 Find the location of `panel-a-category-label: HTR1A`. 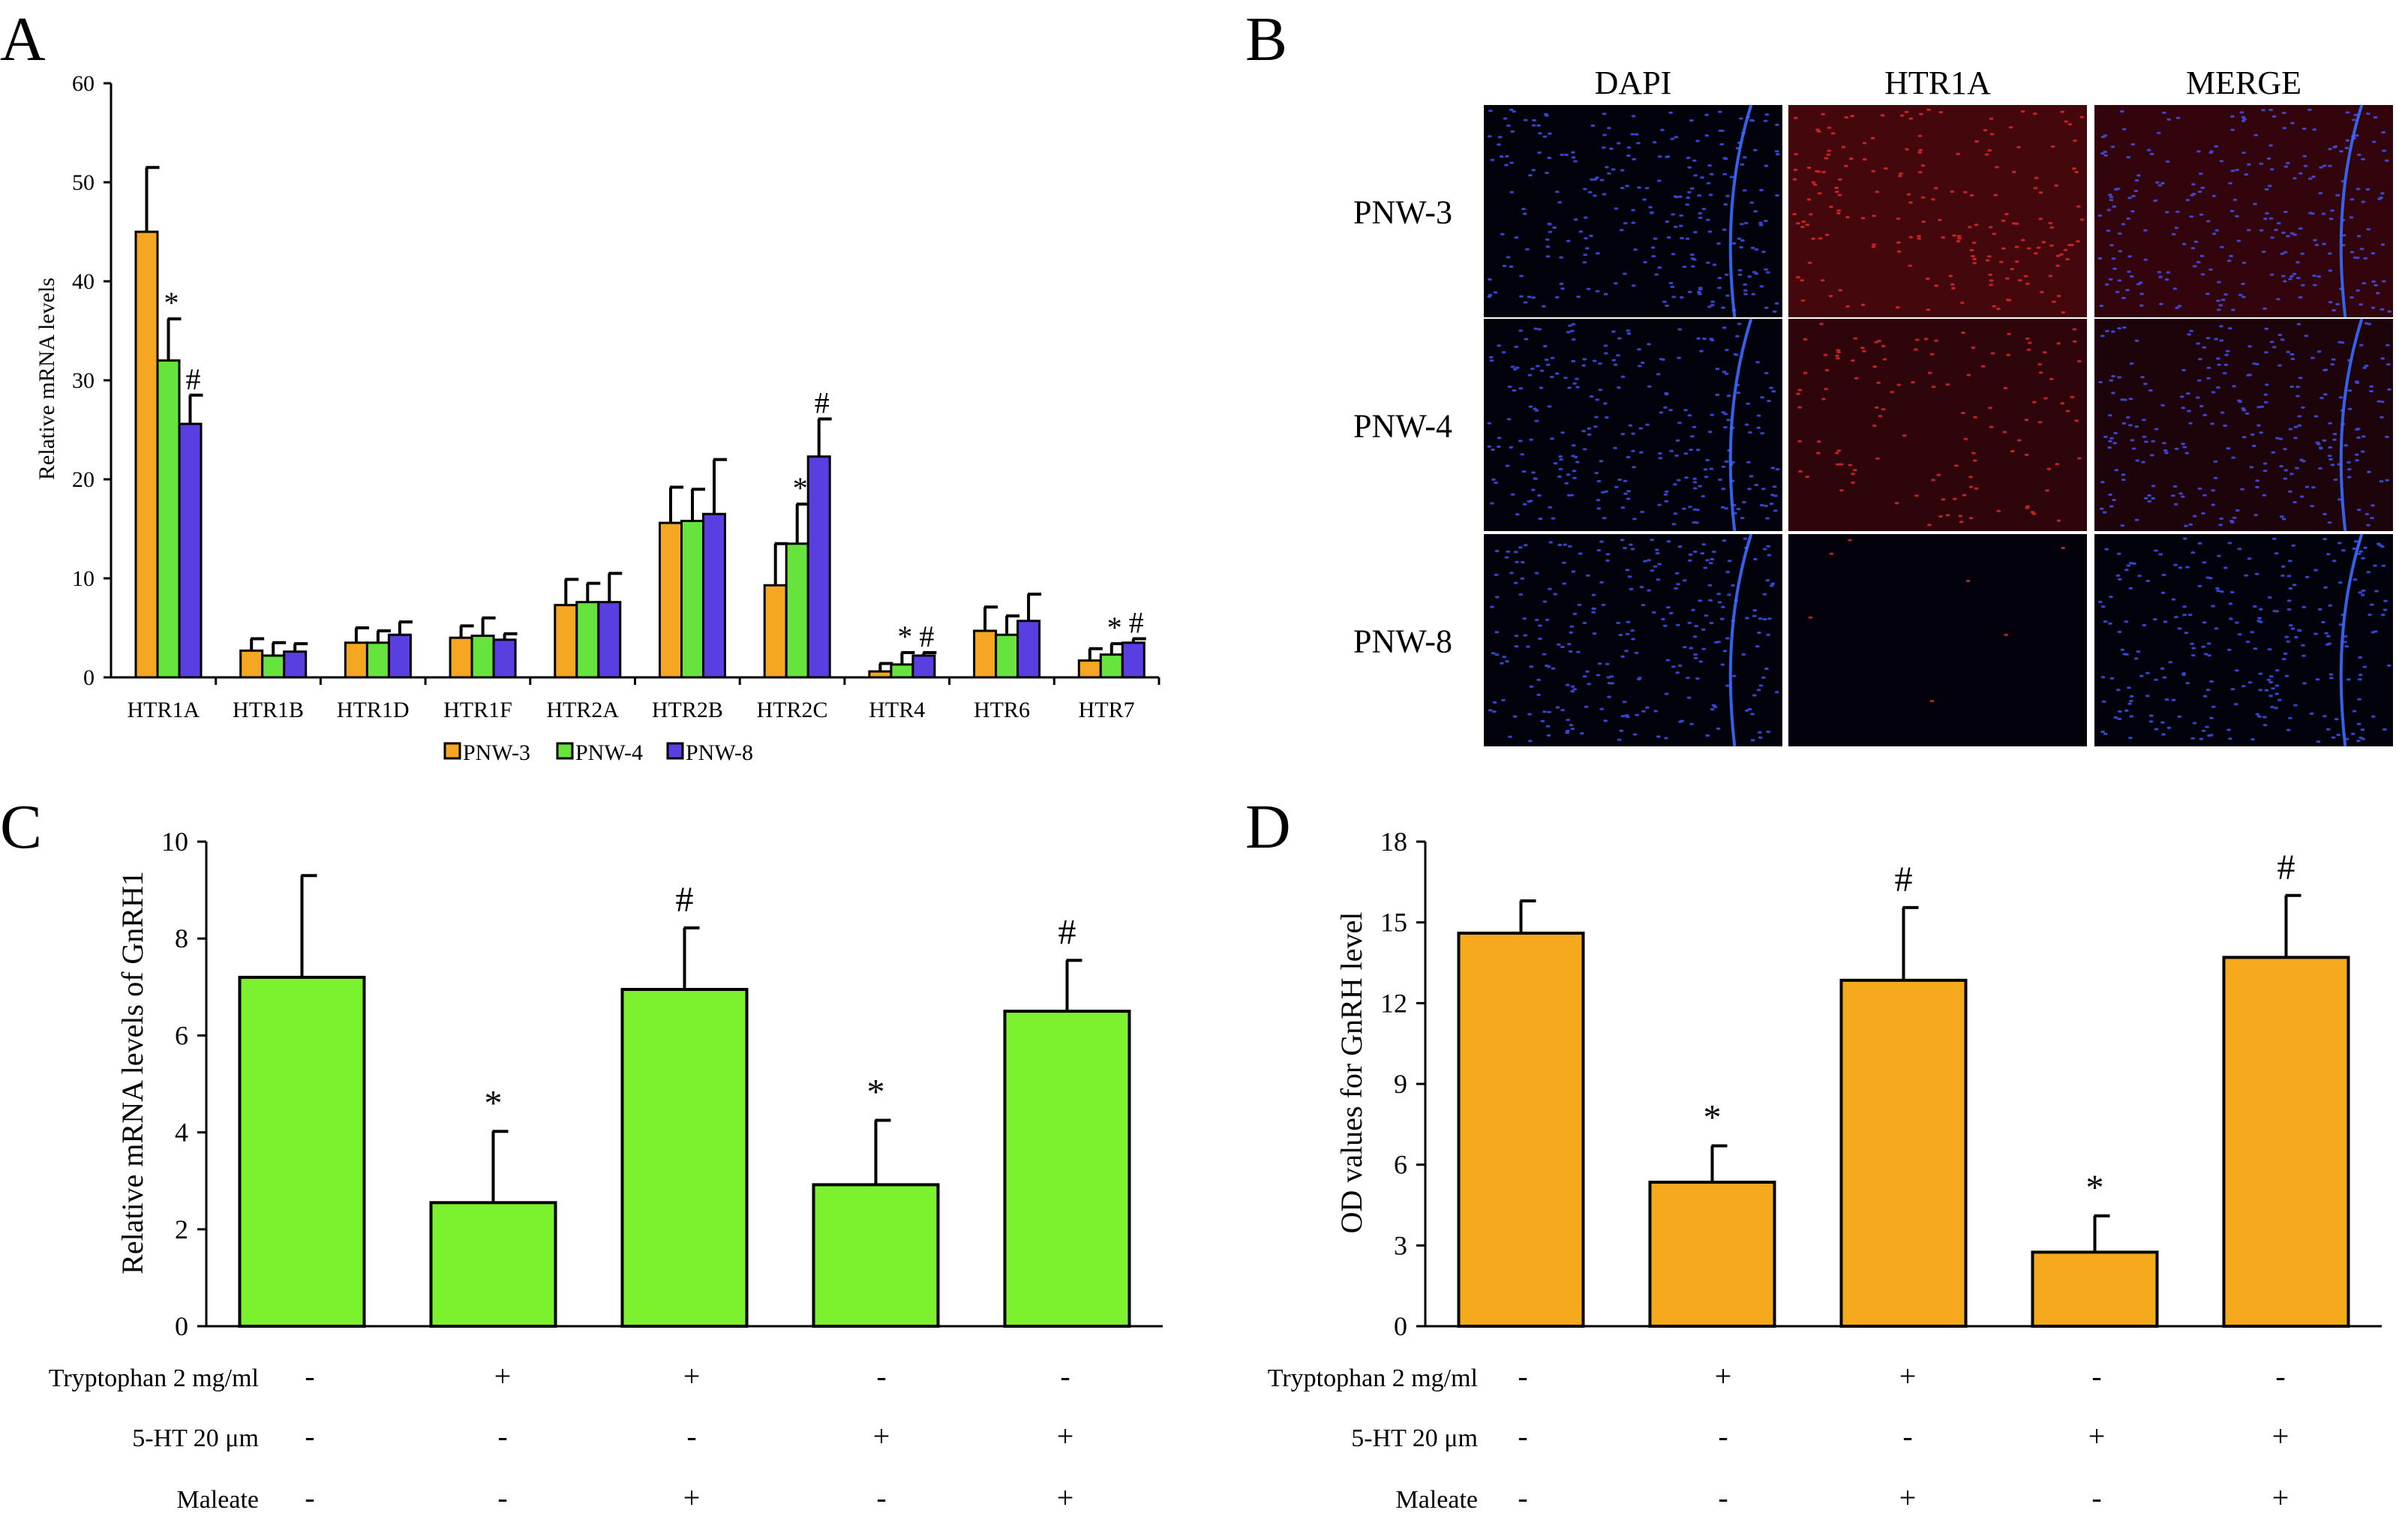

panel-a-category-label: HTR1A is located at coordinates (164, 710).